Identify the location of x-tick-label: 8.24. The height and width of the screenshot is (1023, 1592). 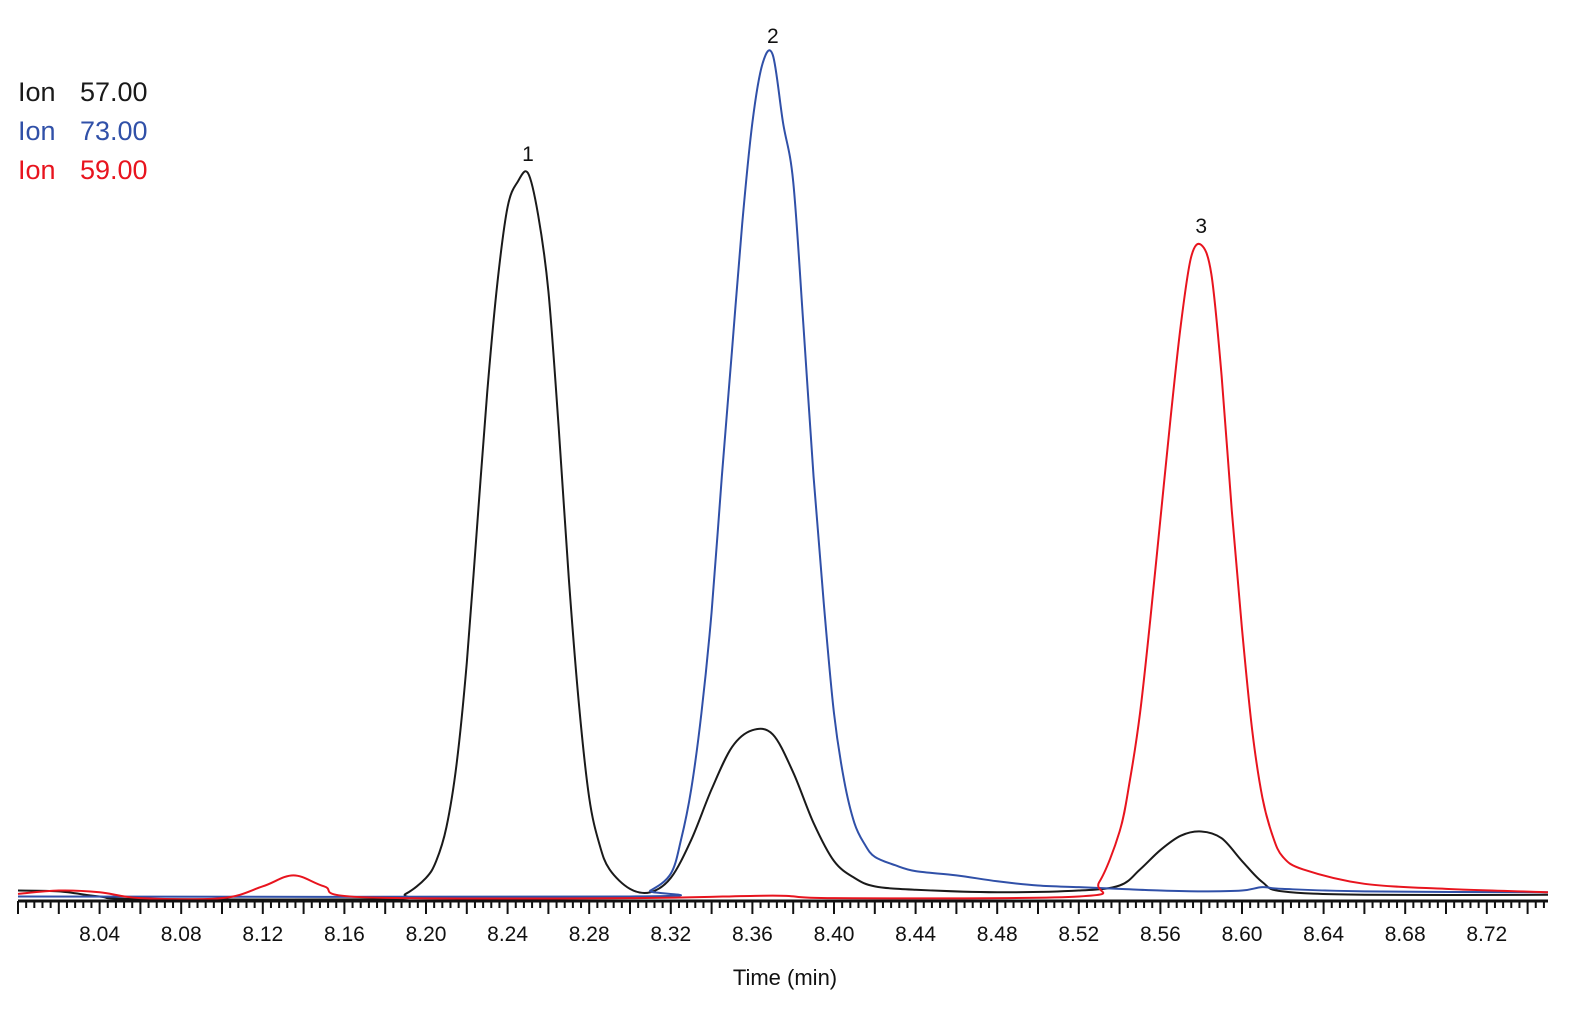
(507, 934).